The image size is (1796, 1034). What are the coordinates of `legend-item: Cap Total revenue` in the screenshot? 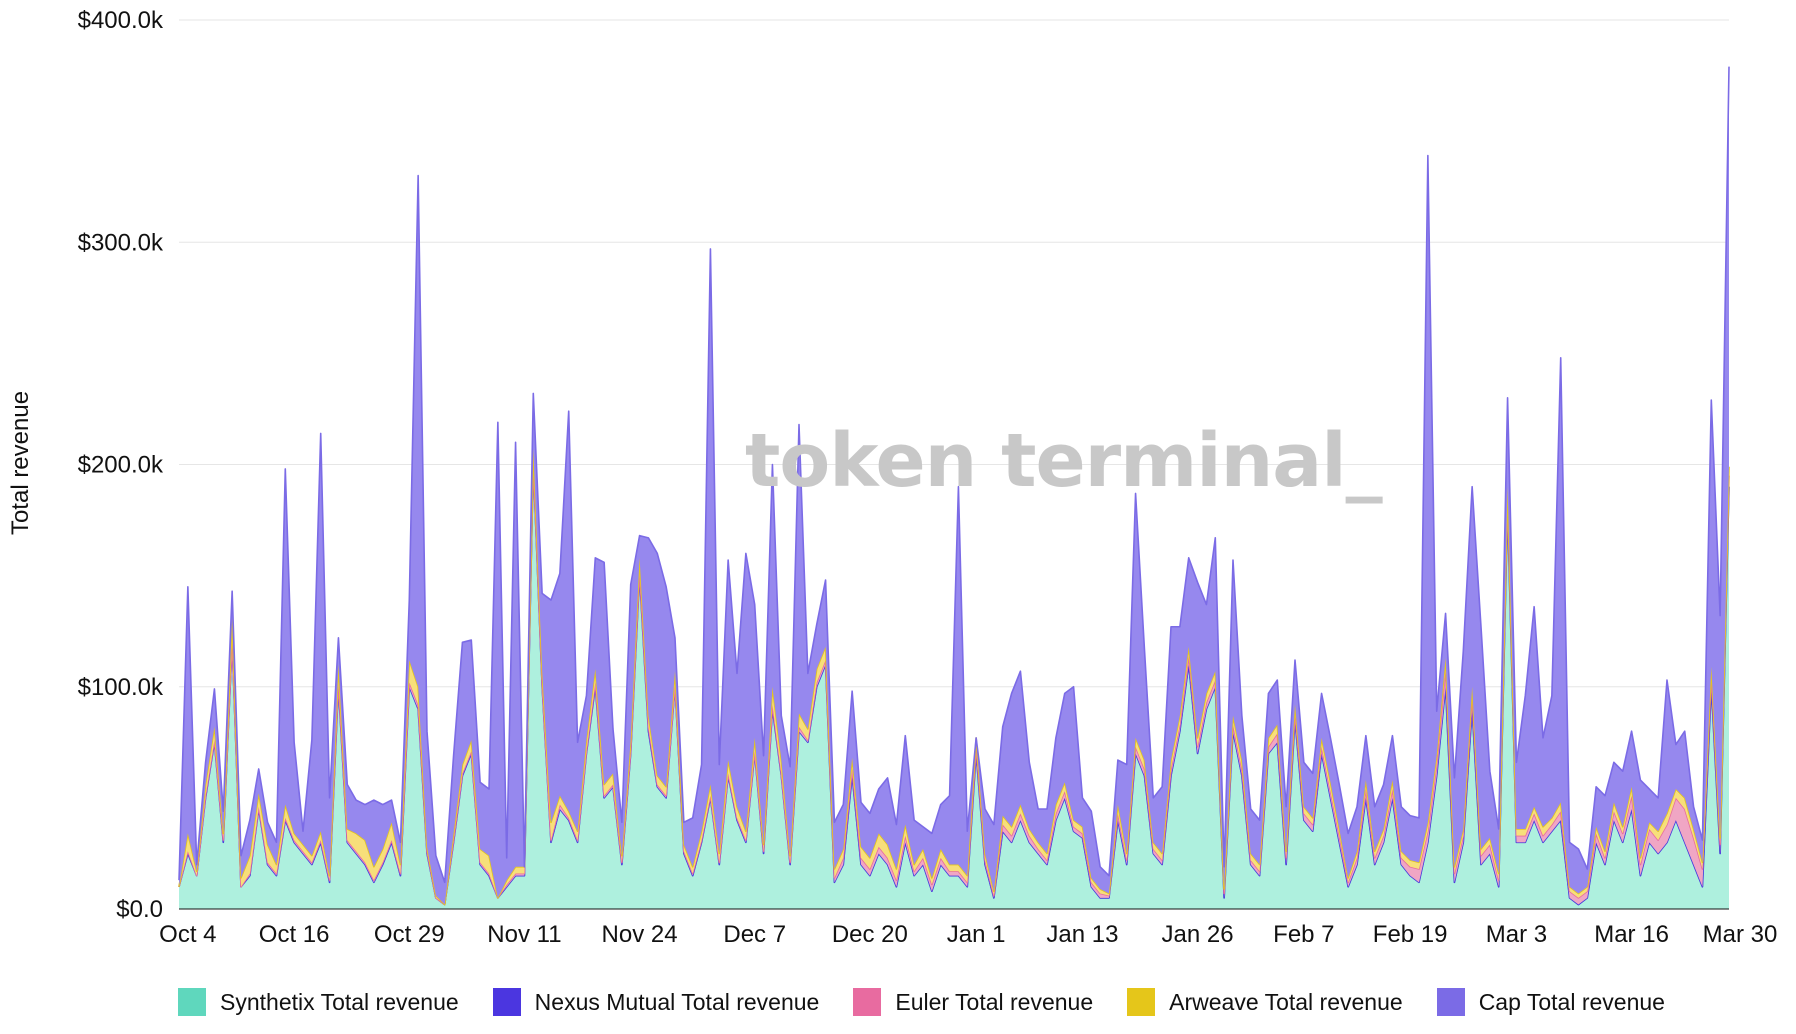 It's located at (1550, 1002).